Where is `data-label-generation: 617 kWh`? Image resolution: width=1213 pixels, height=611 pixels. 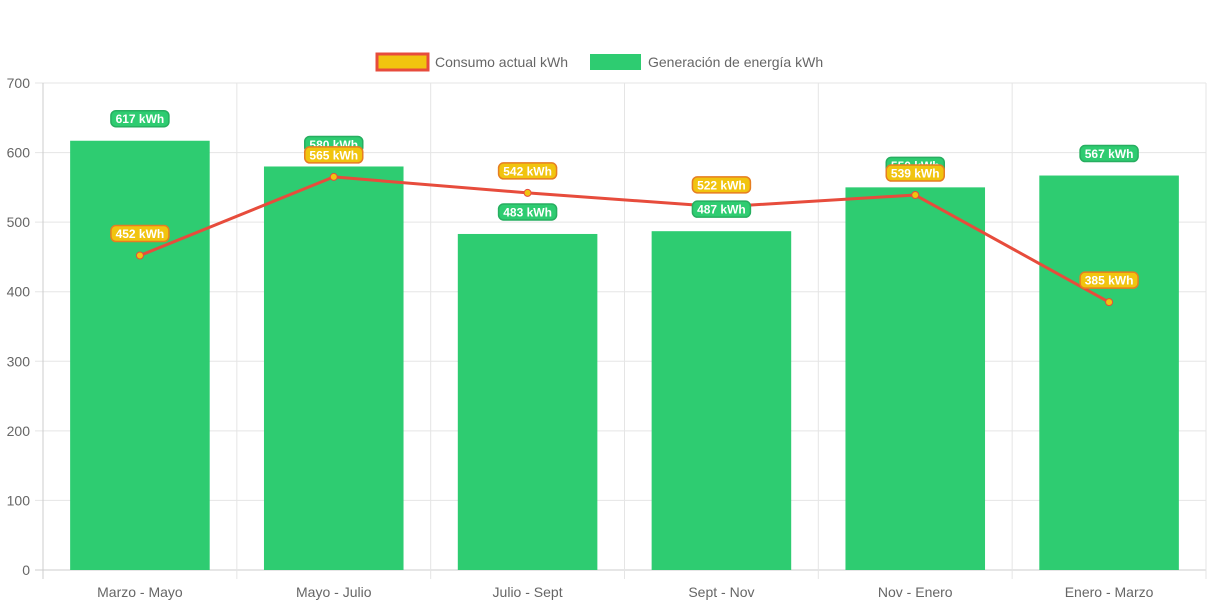 data-label-generation: 617 kWh is located at coordinates (140, 118).